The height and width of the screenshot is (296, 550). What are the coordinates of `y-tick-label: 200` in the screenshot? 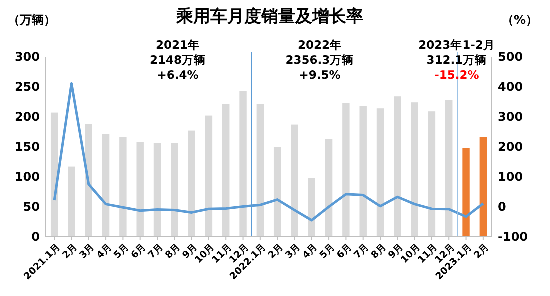 It's located at (27, 117).